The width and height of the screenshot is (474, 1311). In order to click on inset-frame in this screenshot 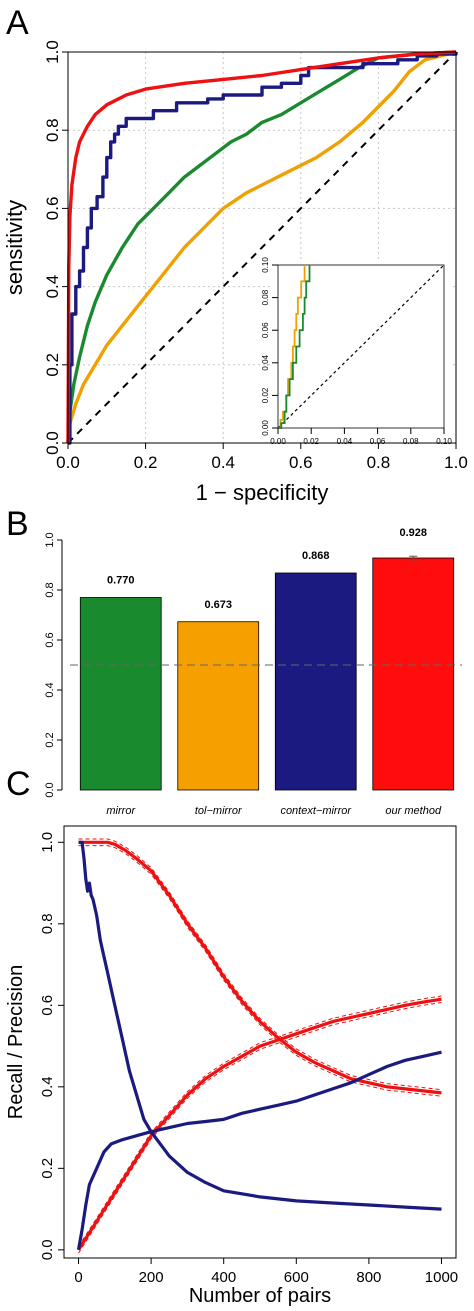, I will do `click(361, 346)`.